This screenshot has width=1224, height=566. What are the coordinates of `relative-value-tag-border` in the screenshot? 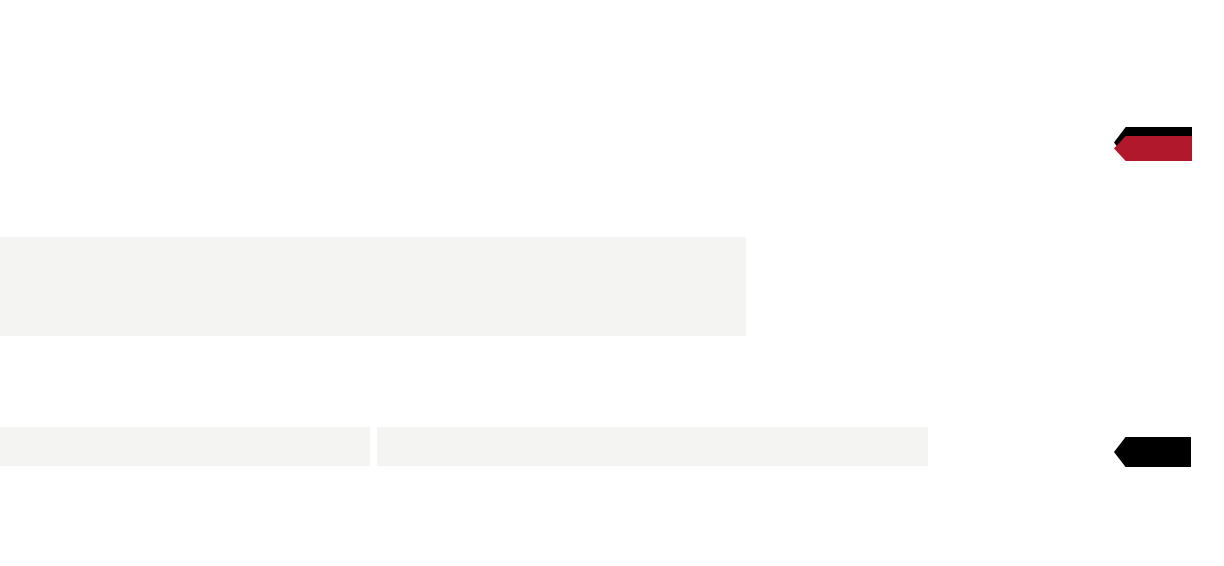 It's located at (1152, 452).